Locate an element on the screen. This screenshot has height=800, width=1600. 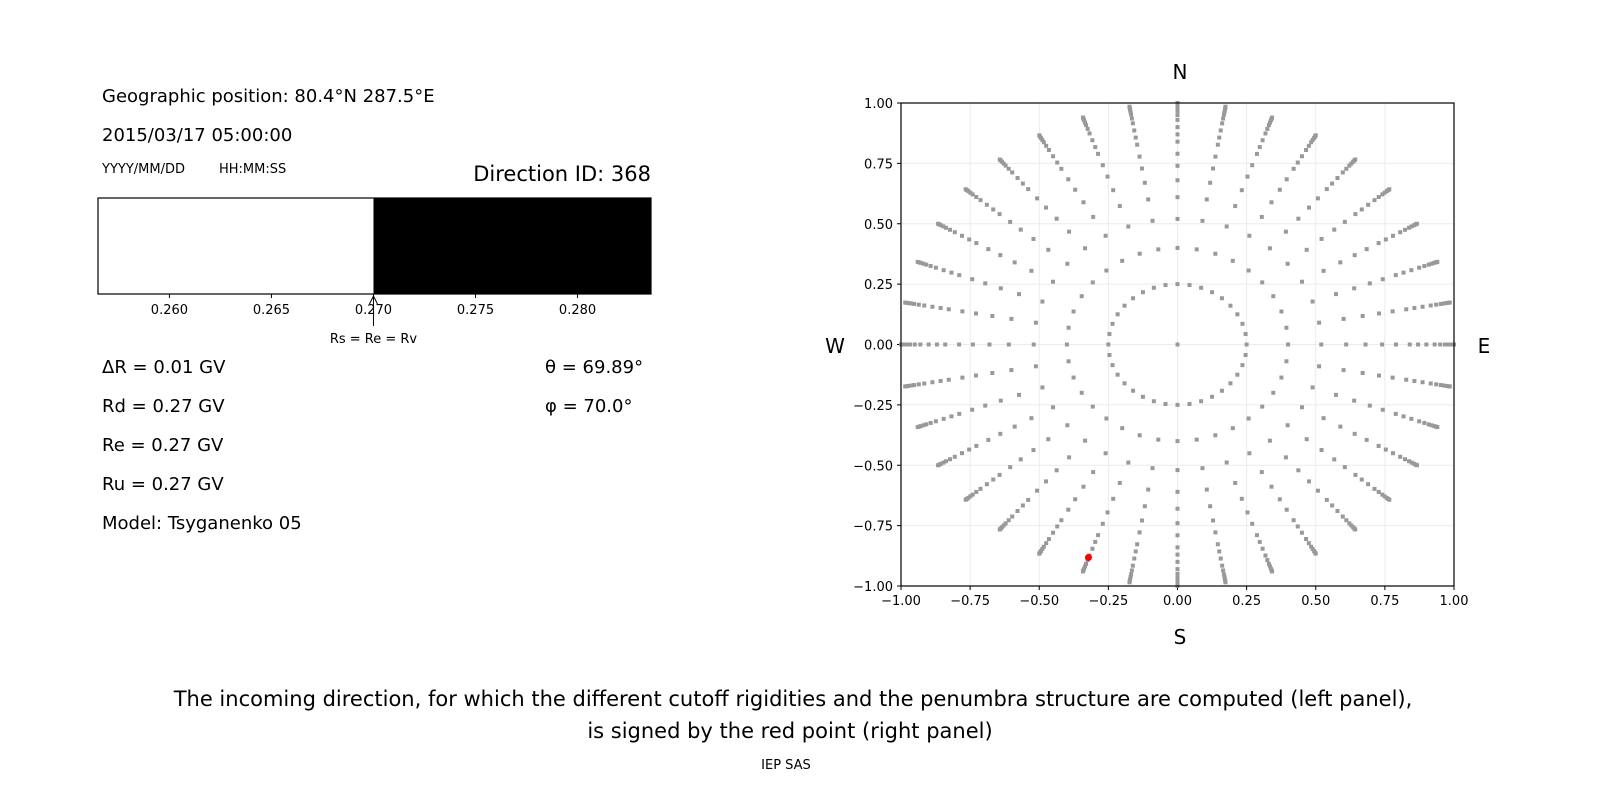
direction-id: Direction ID: 368 is located at coordinates (562, 174).